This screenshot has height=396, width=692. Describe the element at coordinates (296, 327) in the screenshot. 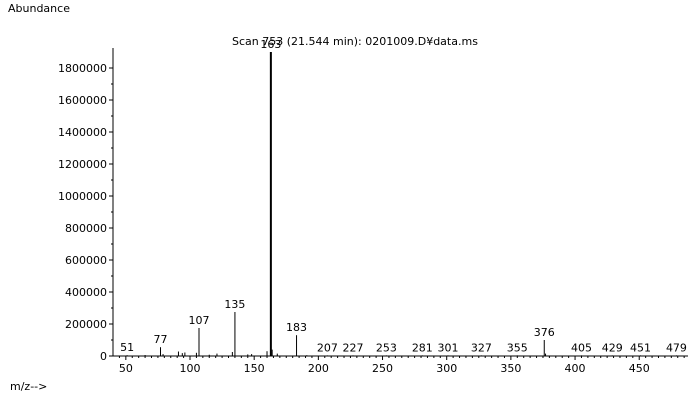

I see `peak-label-183: 183` at that location.